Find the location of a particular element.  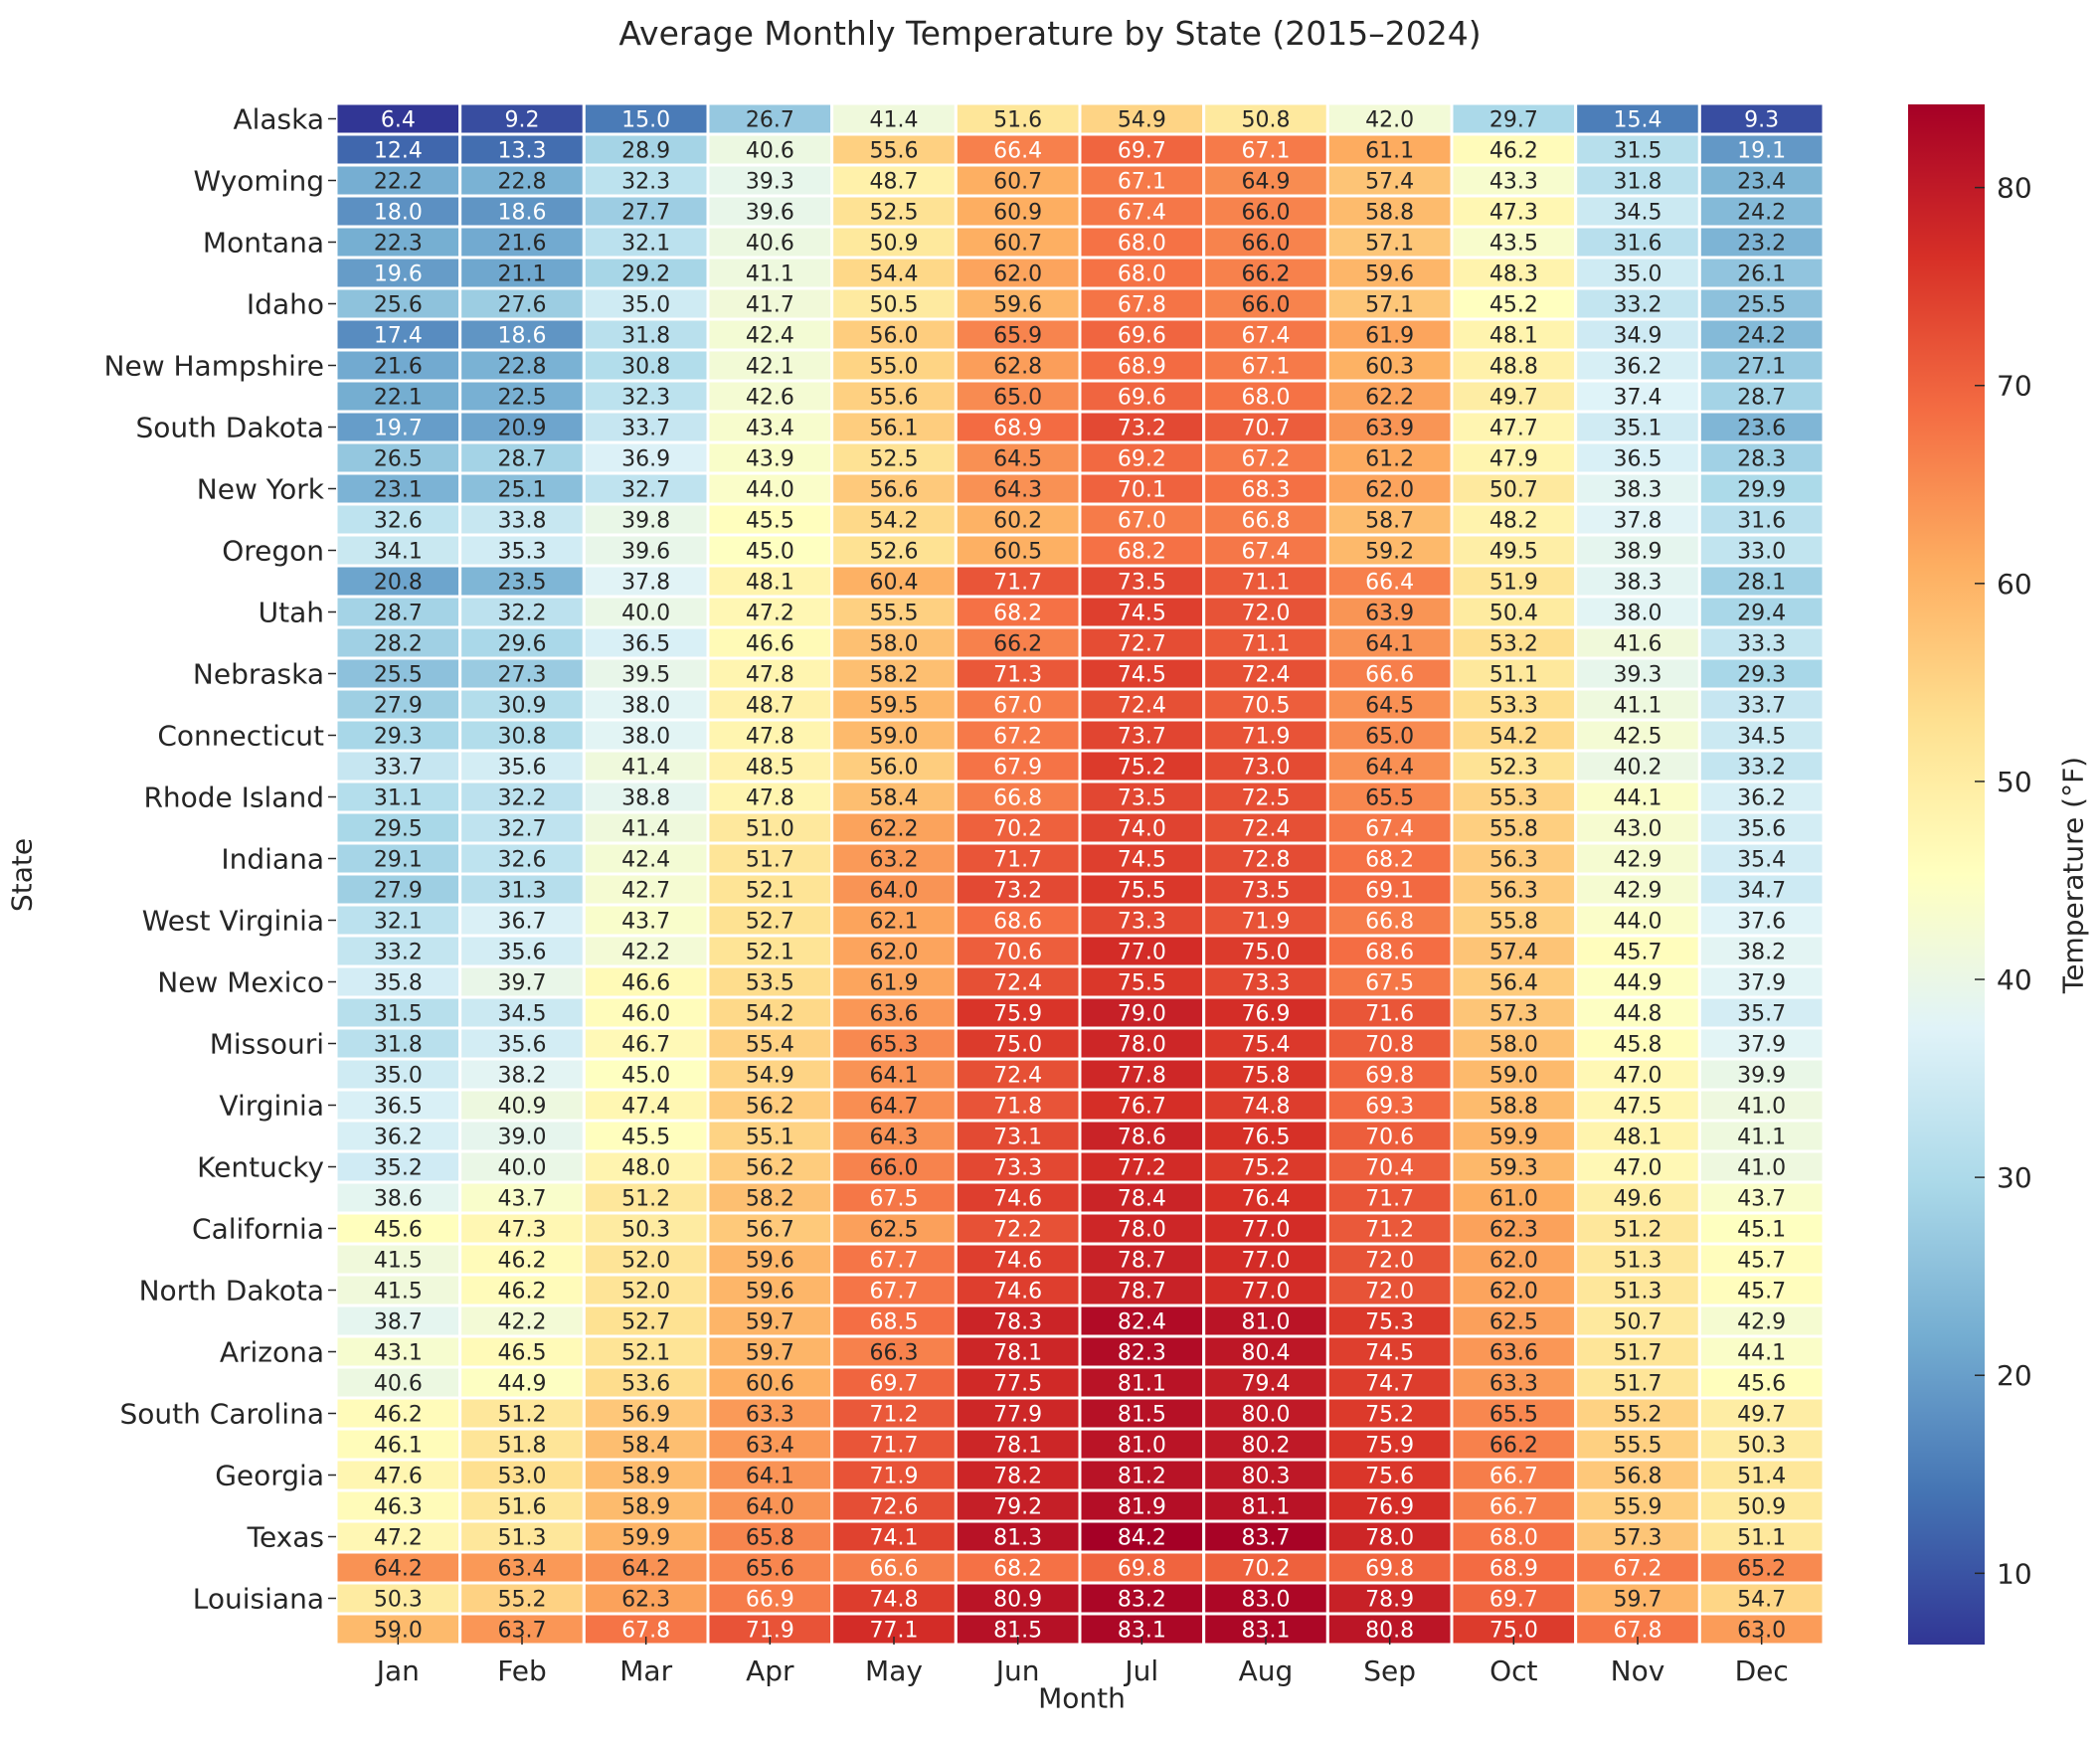

cell-value-label: 35.8 is located at coordinates (398, 983).